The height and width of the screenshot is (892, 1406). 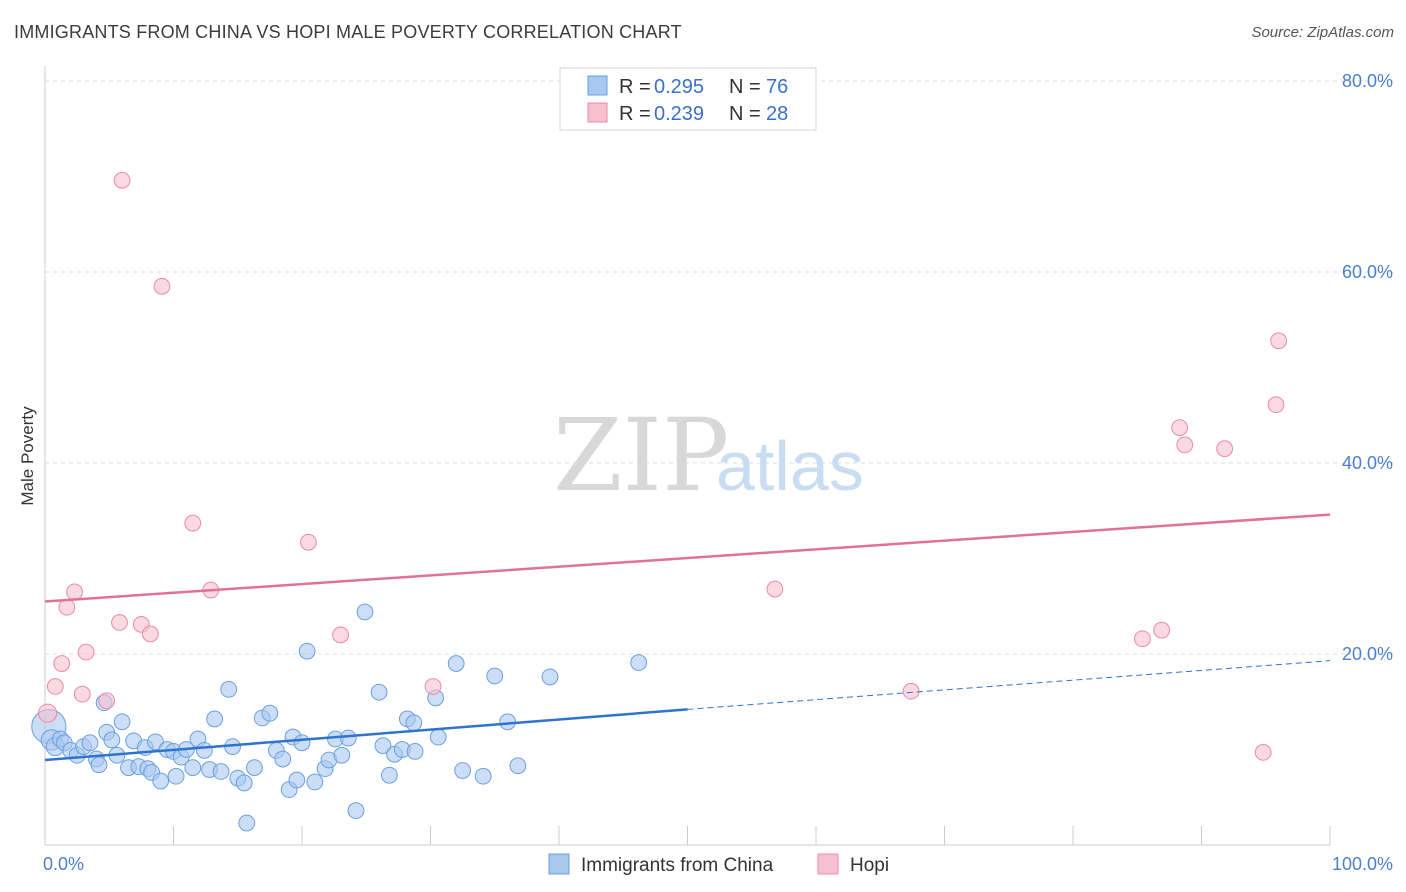 What do you see at coordinates (745, 114) in the screenshot?
I see `legend-n-label-2: N =` at bounding box center [745, 114].